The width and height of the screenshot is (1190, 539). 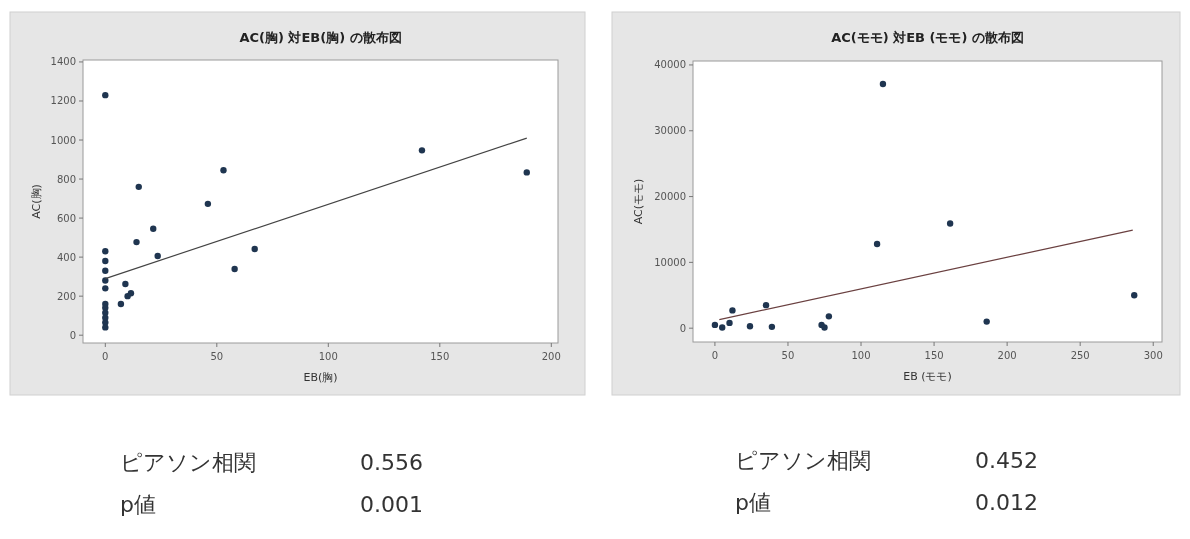 What do you see at coordinates (36, 201) in the screenshot?
I see `y-axis-title: AC(胸)` at bounding box center [36, 201].